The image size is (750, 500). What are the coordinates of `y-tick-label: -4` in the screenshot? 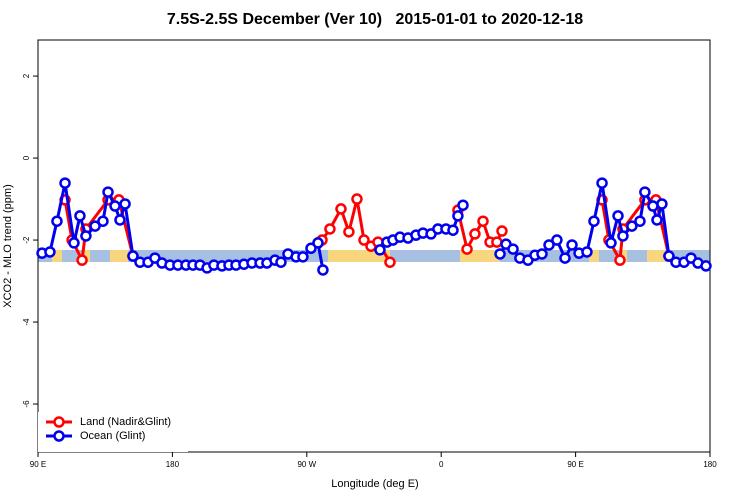 It's located at (26, 322).